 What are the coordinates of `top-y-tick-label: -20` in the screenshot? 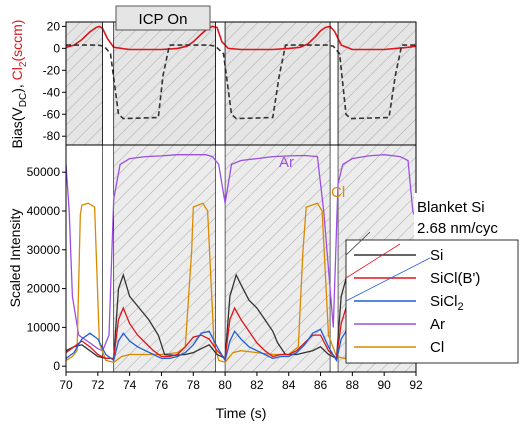 It's located at (52, 70).